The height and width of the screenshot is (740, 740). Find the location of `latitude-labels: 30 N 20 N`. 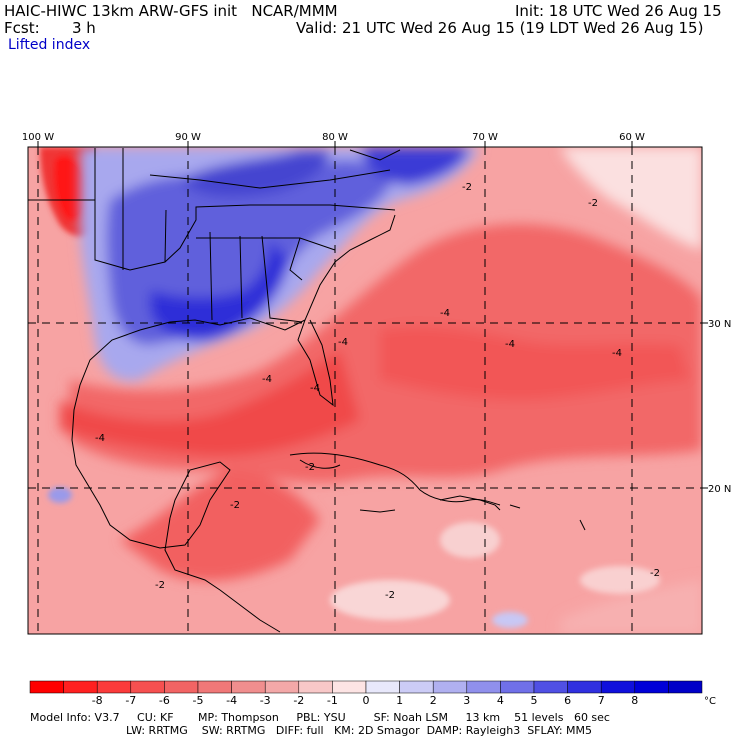

latitude-labels: 30 N 20 N is located at coordinates (719, 407).